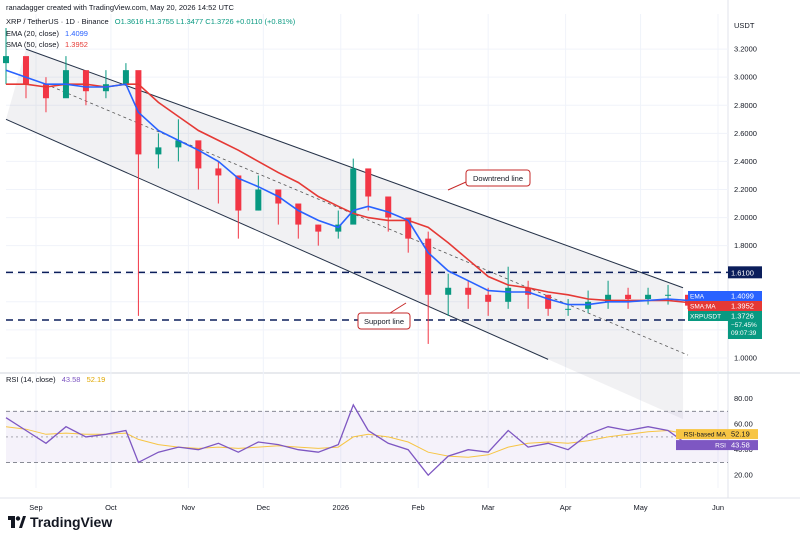 This screenshot has width=800, height=542. I want to click on time-tick-label: Apr, so click(566, 507).